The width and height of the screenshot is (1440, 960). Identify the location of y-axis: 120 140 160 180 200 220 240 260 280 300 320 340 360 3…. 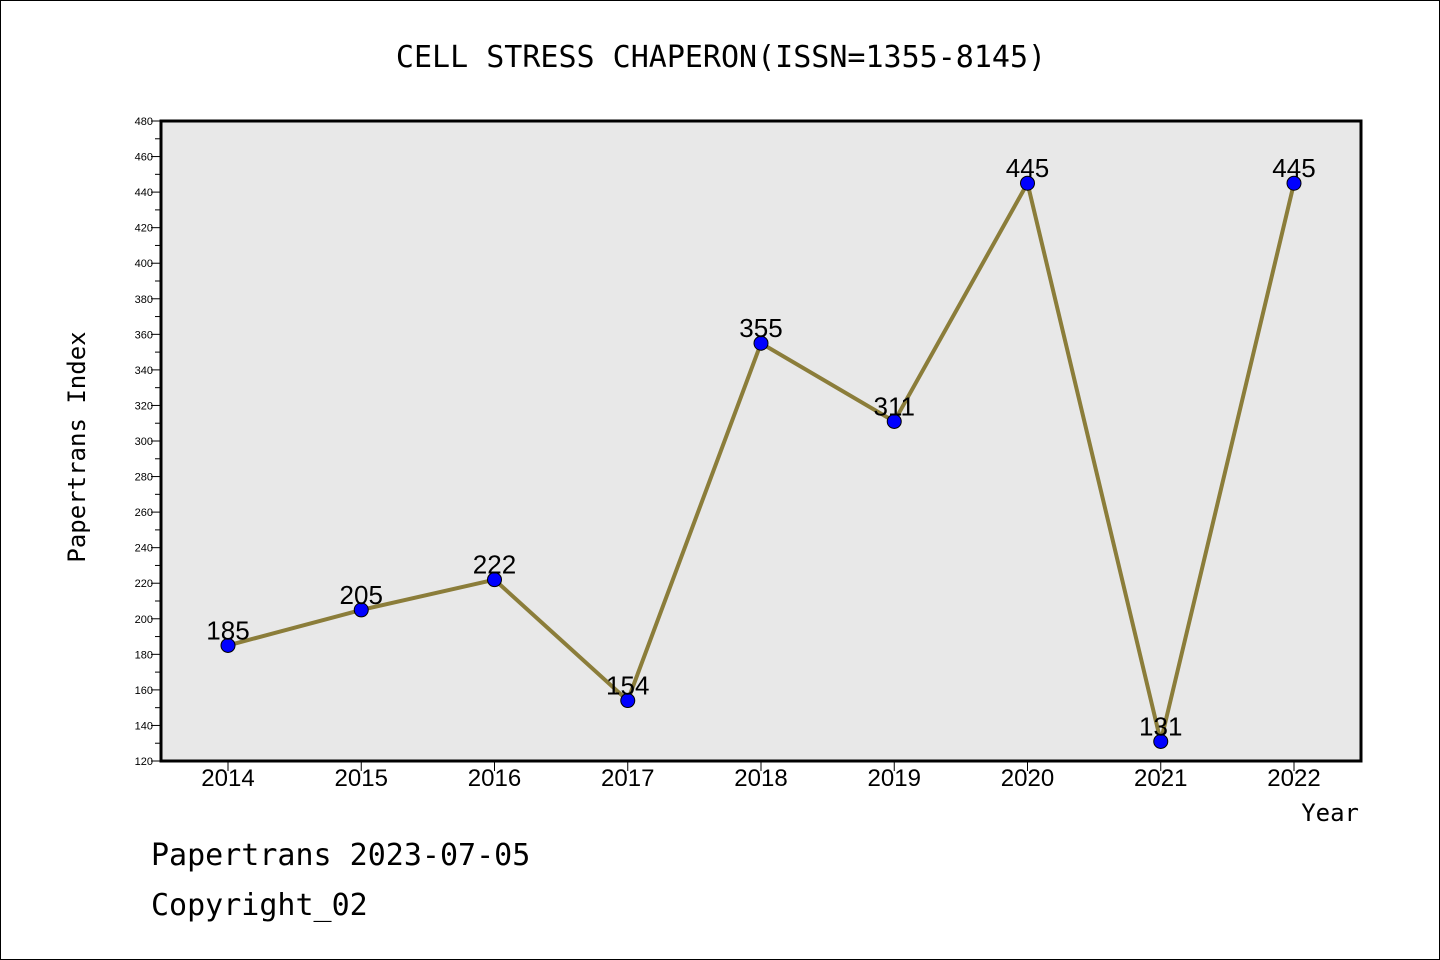
(148, 442).